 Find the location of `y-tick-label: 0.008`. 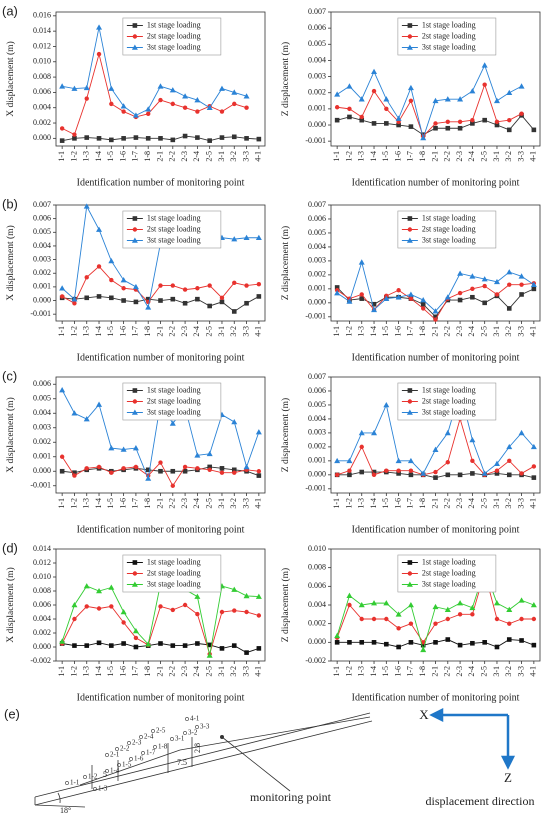

y-tick-label: 0.008 is located at coordinates (317, 566).